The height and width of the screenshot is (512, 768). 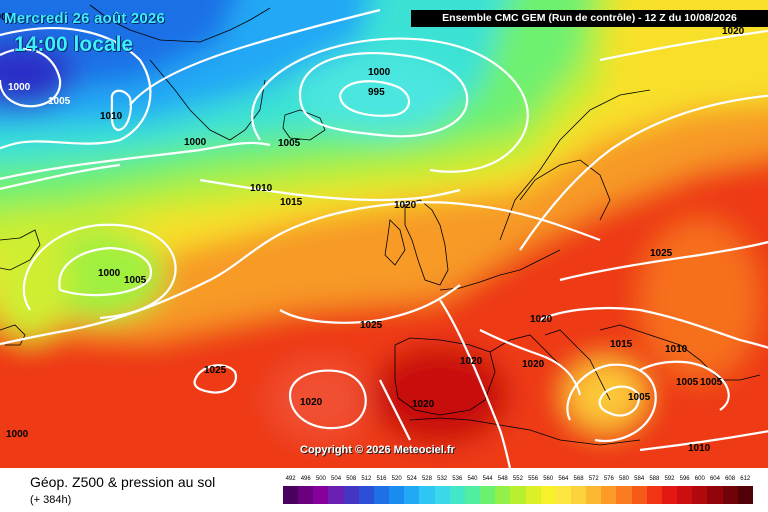 What do you see at coordinates (639, 479) in the screenshot?
I see `scale-tick-label: 584` at bounding box center [639, 479].